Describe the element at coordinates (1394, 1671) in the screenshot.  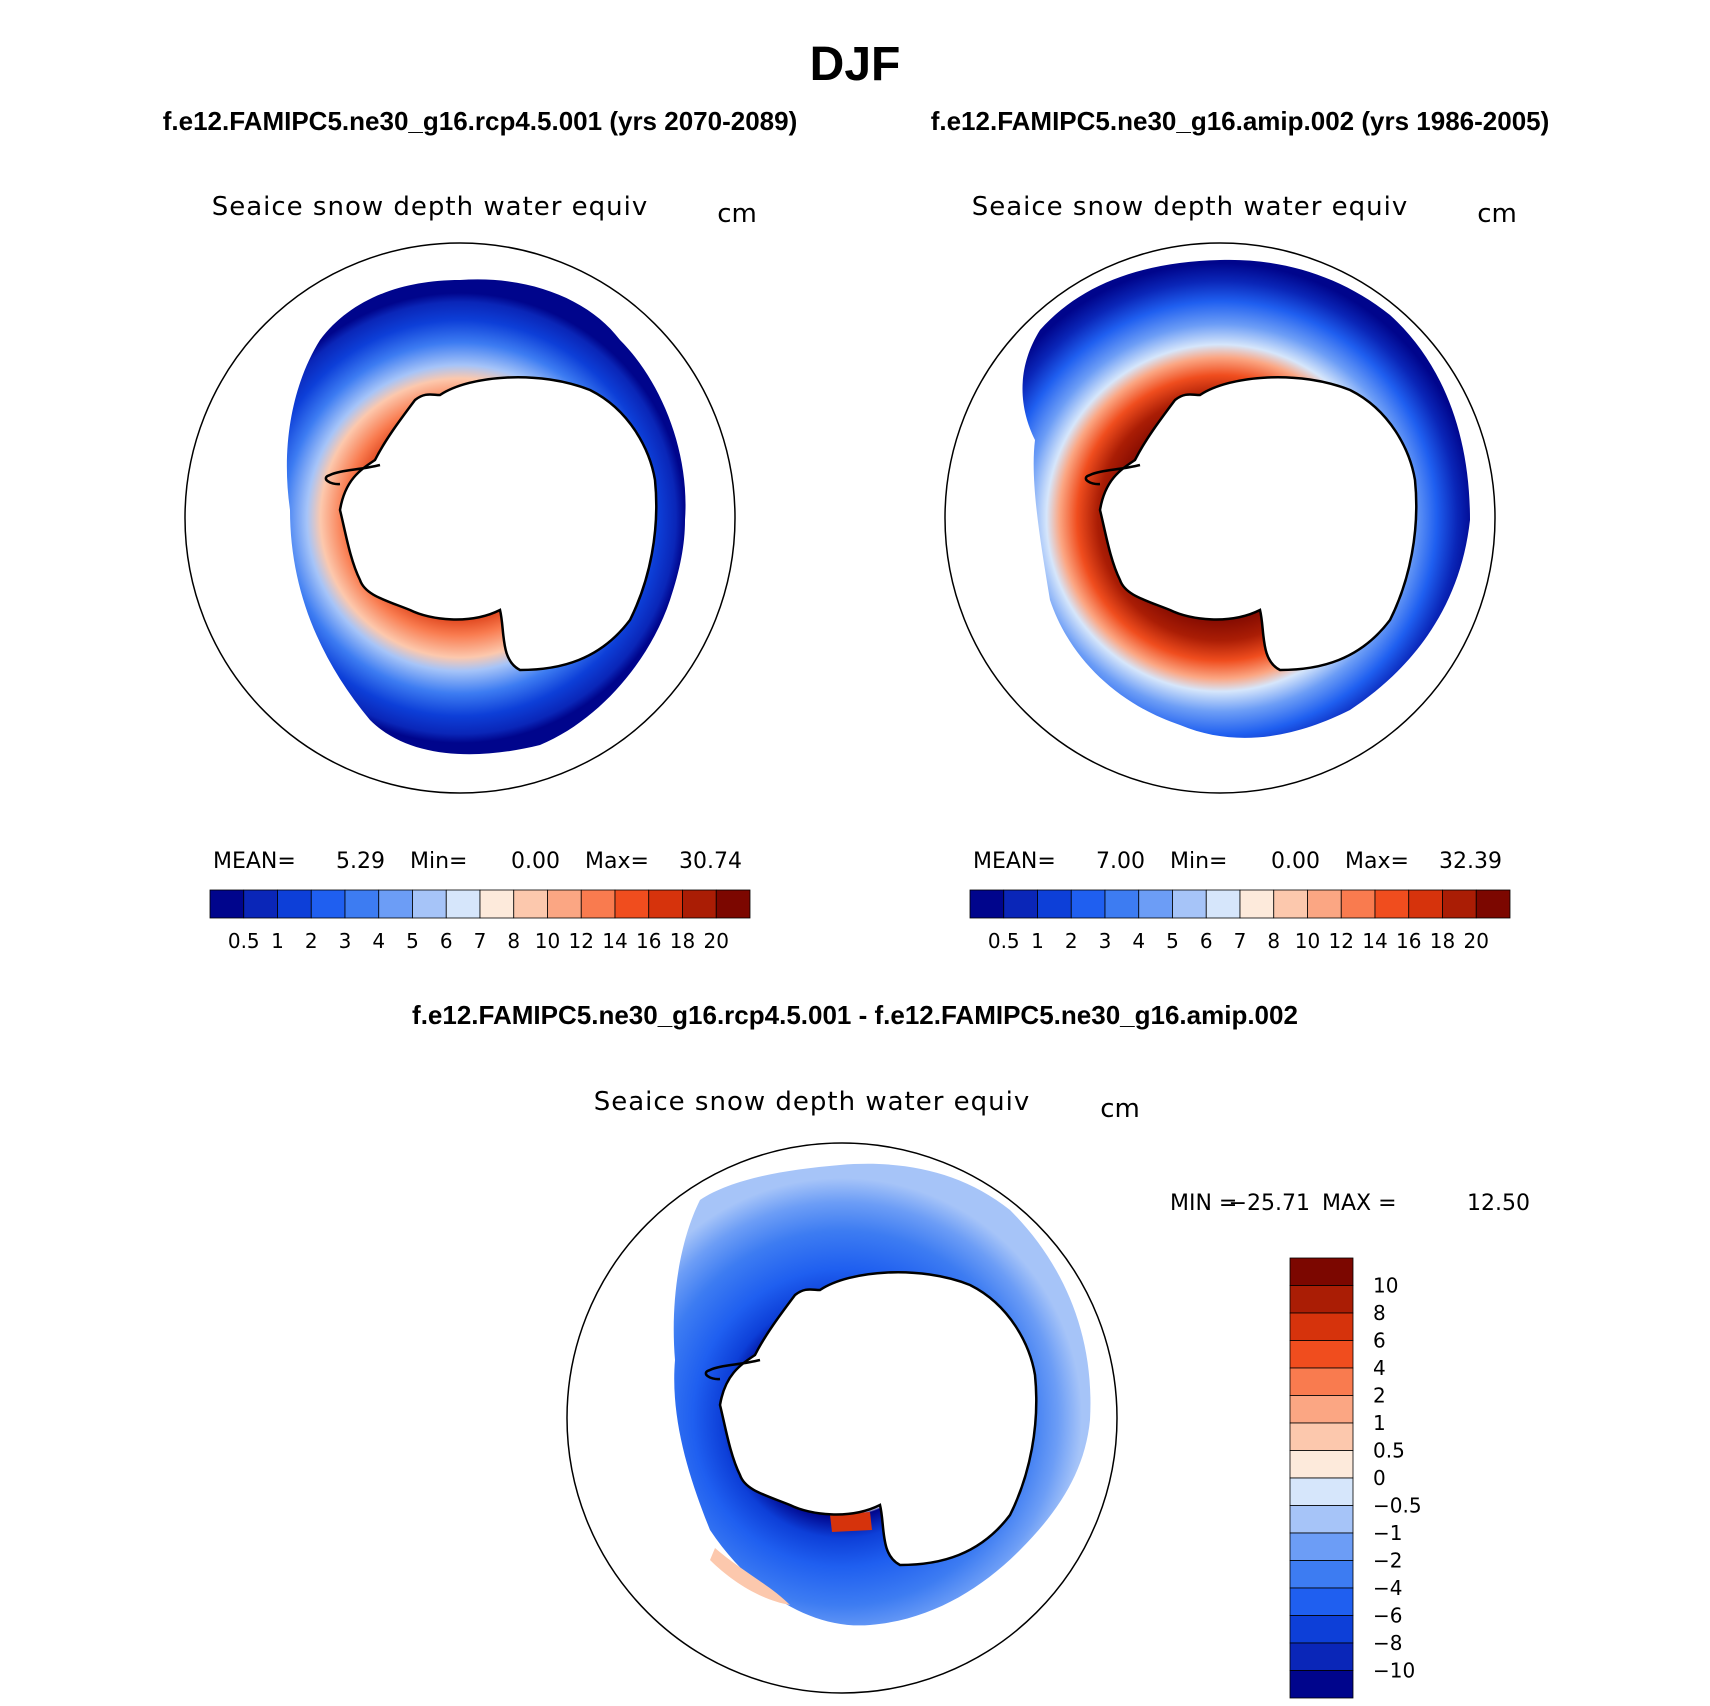
I see `colorbar-tick-label: −10` at that location.